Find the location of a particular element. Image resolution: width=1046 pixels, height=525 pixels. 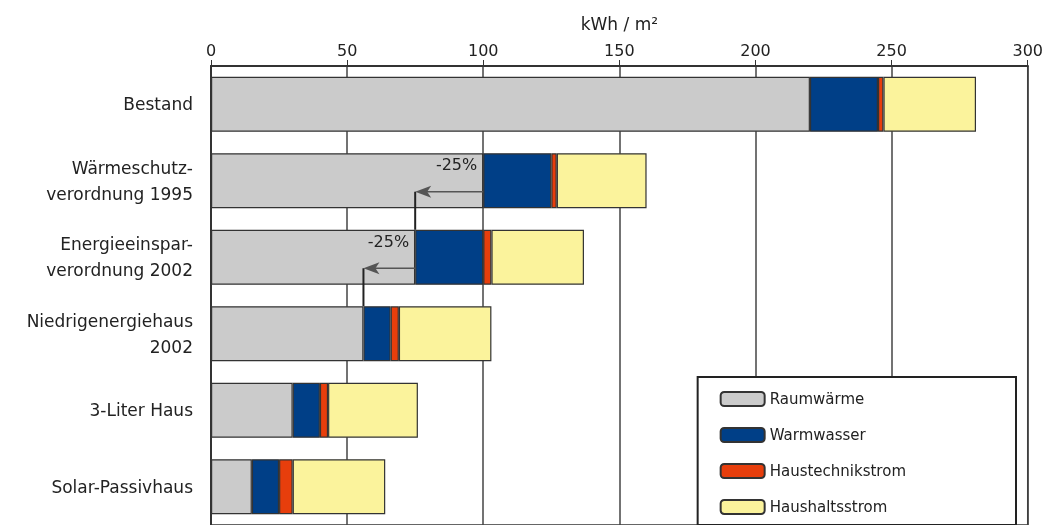

legend-label: Warmwasser is located at coordinates (818, 435).